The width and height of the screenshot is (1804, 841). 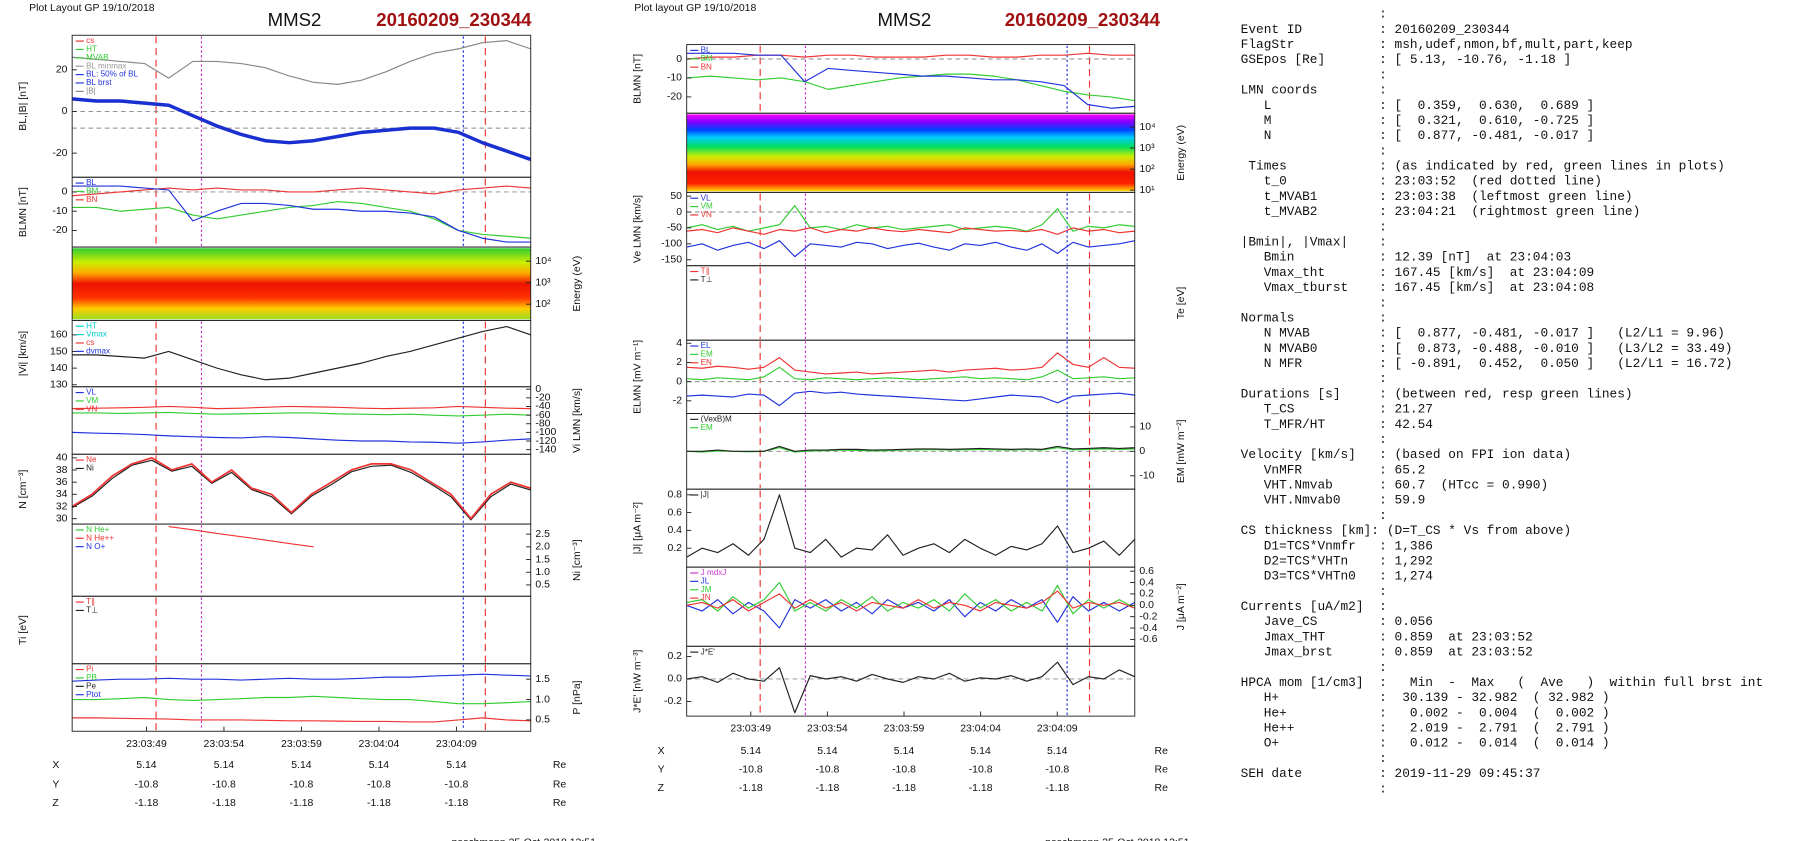 What do you see at coordinates (1490, 181) in the screenshot?
I see `info-value: : 23:03:52 (red dotted line)` at bounding box center [1490, 181].